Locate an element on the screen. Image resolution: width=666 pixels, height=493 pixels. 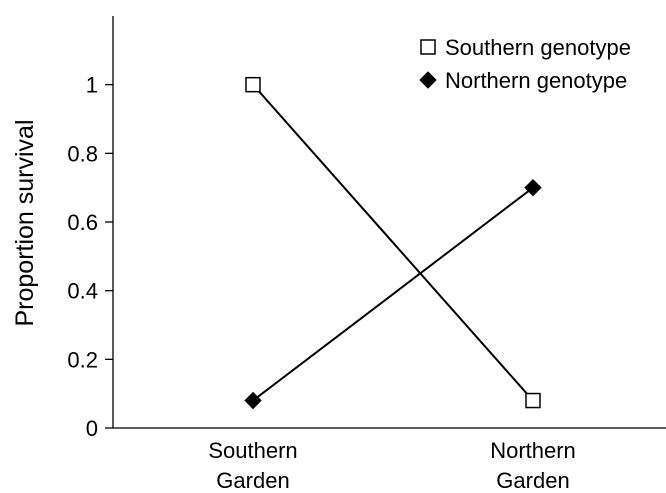
x-category-labels: Southern Garden Northern Garden is located at coordinates (391, 465).